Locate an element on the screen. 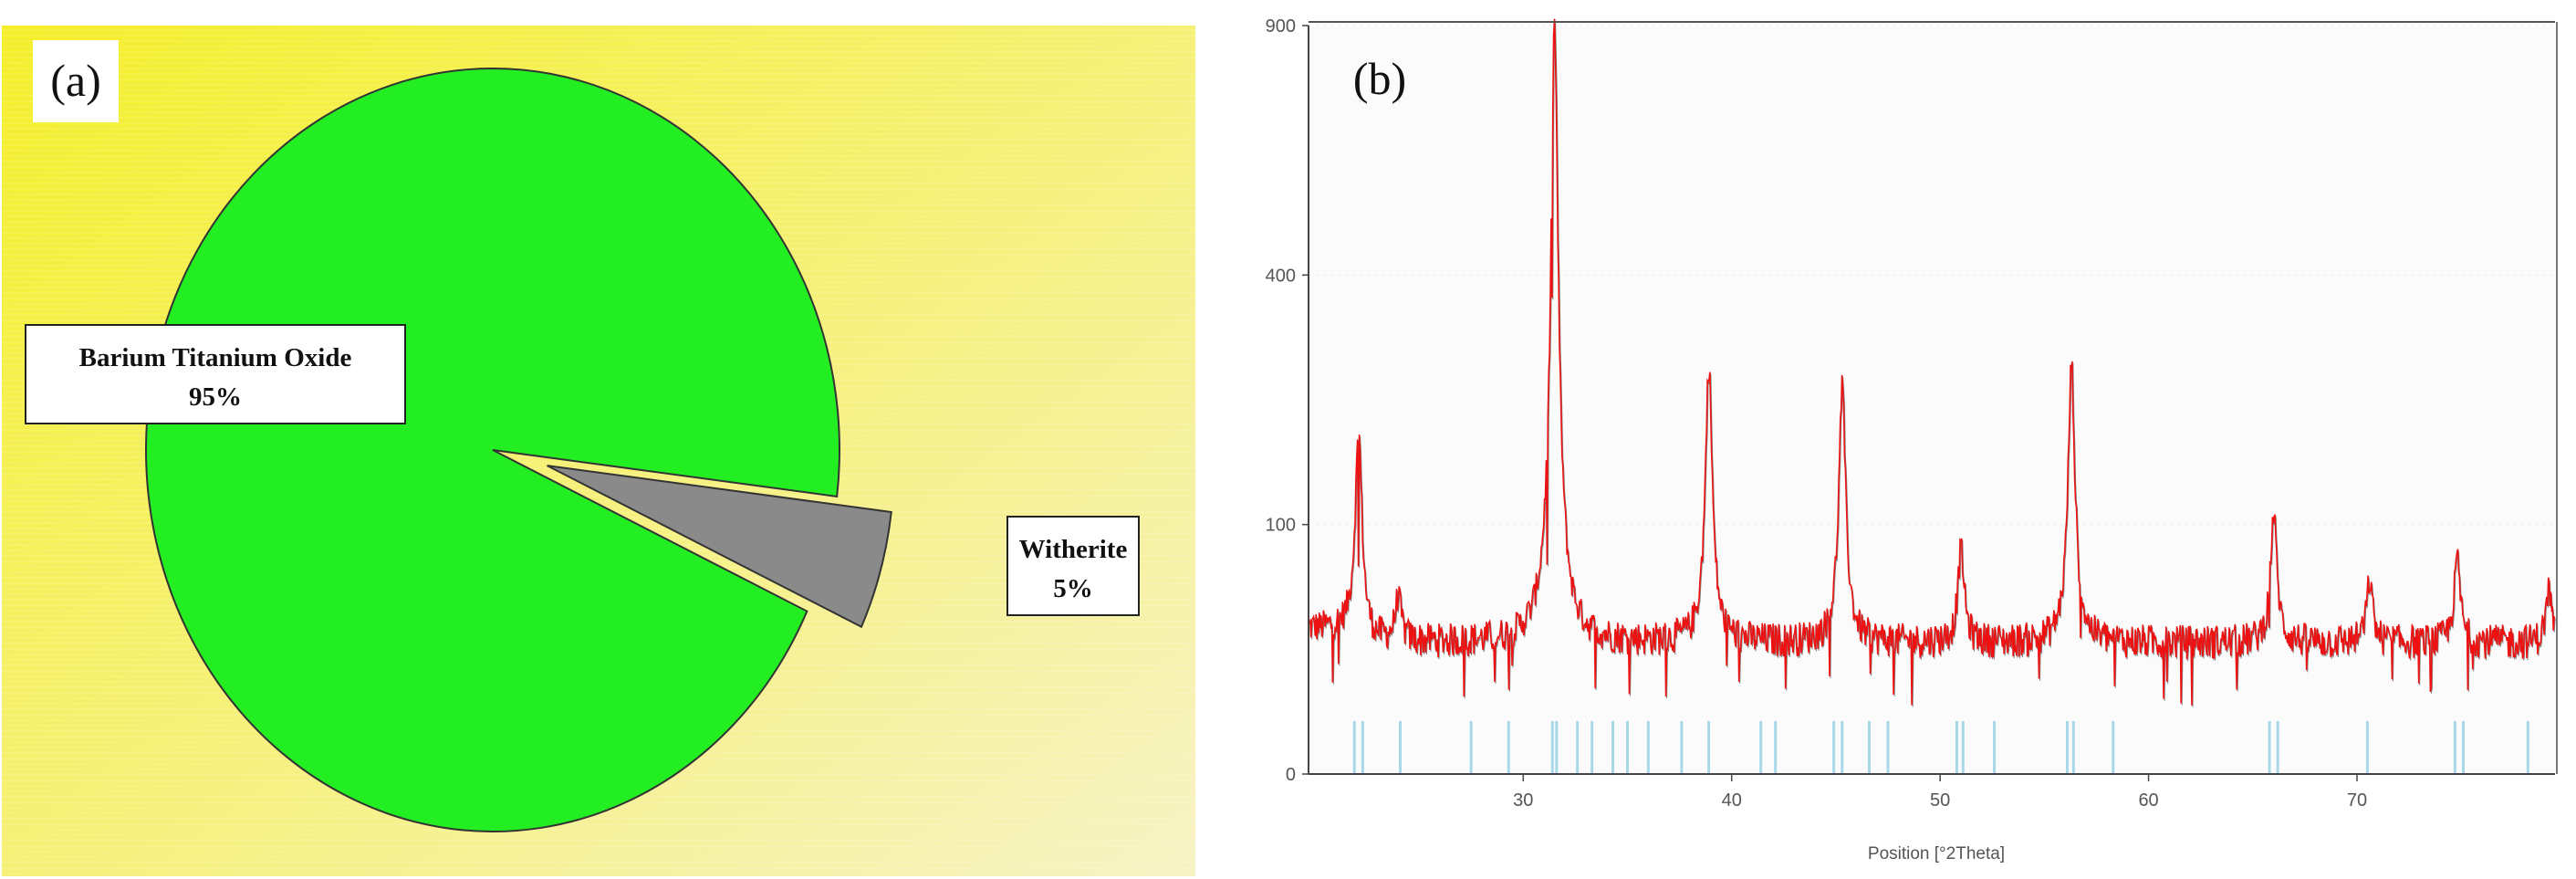 The height and width of the screenshot is (879, 2576). panel-b-label: (b) is located at coordinates (1379, 78).